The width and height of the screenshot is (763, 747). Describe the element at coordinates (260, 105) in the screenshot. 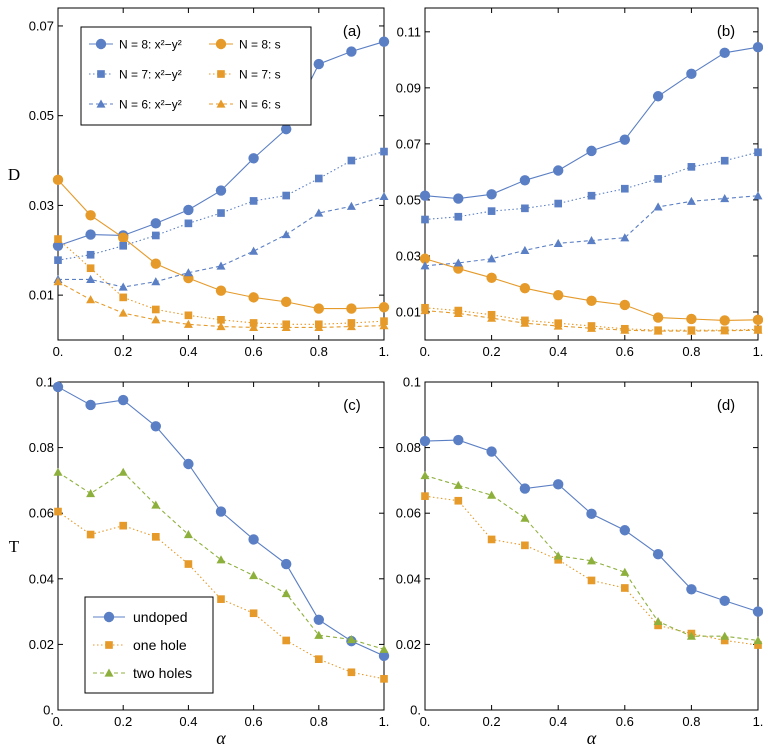

I see `legend-label: N = 6: s` at that location.